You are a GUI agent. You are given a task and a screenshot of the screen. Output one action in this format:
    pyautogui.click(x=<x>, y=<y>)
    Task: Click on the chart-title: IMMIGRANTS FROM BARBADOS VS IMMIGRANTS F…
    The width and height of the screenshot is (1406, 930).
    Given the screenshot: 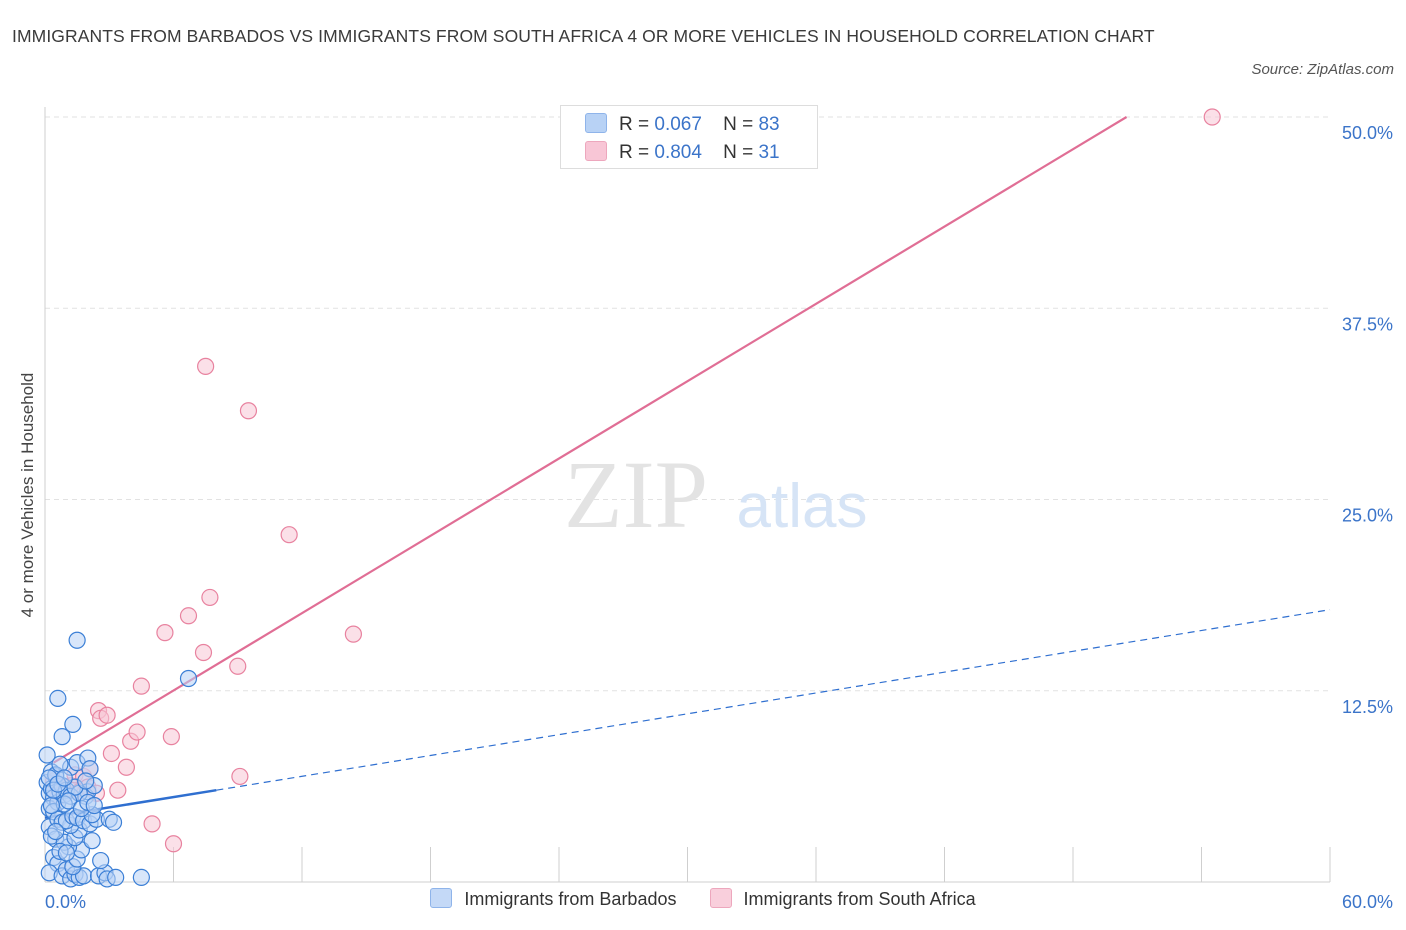 What is the action you would take?
    pyautogui.click(x=583, y=36)
    